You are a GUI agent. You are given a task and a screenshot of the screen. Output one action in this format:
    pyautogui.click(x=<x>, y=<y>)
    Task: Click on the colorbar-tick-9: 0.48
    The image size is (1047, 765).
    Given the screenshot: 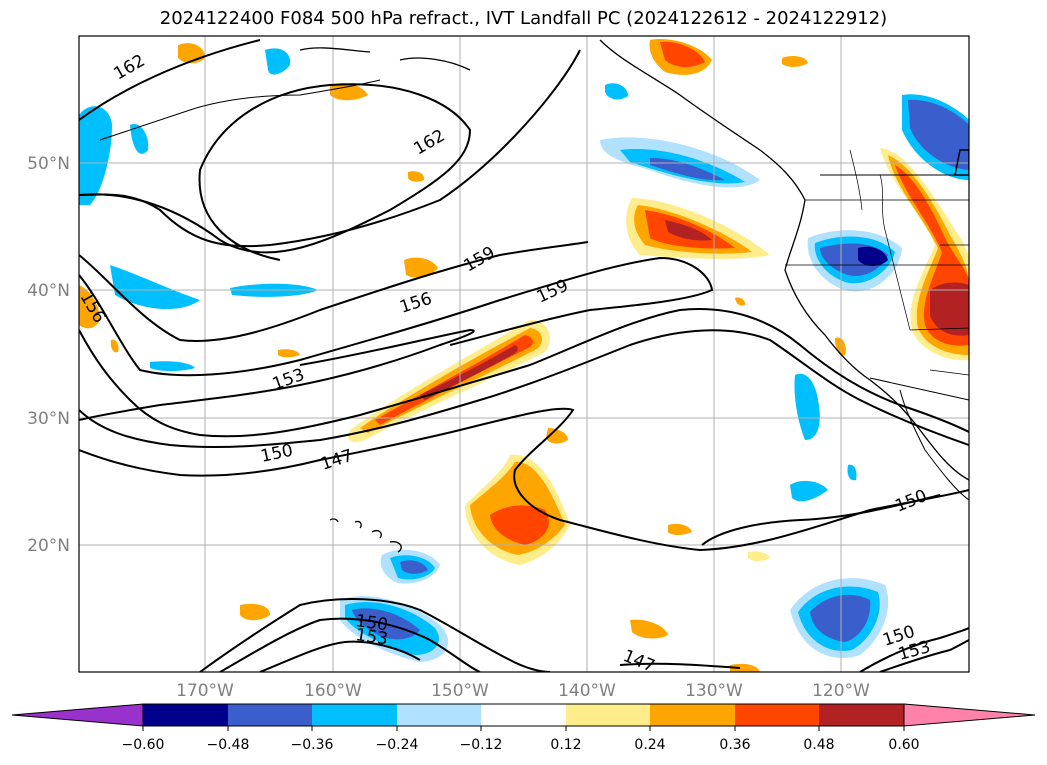 What is the action you would take?
    pyautogui.click(x=818, y=745)
    